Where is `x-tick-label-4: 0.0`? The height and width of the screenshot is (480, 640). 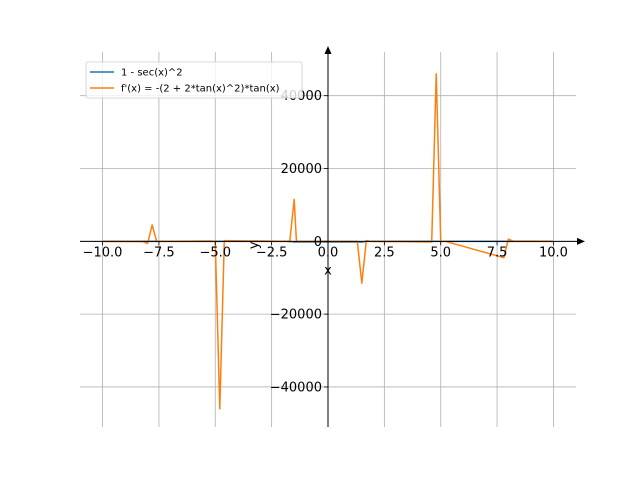
x-tick-label-4: 0.0 is located at coordinates (328, 252).